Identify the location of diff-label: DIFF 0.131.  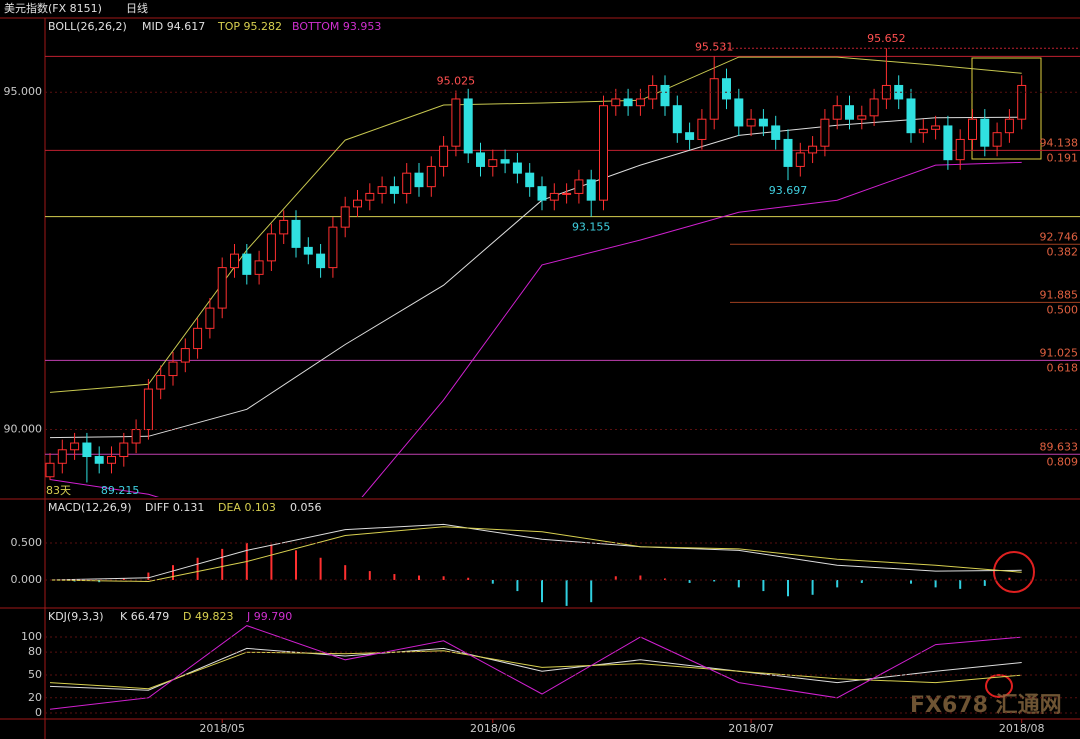
(174, 507).